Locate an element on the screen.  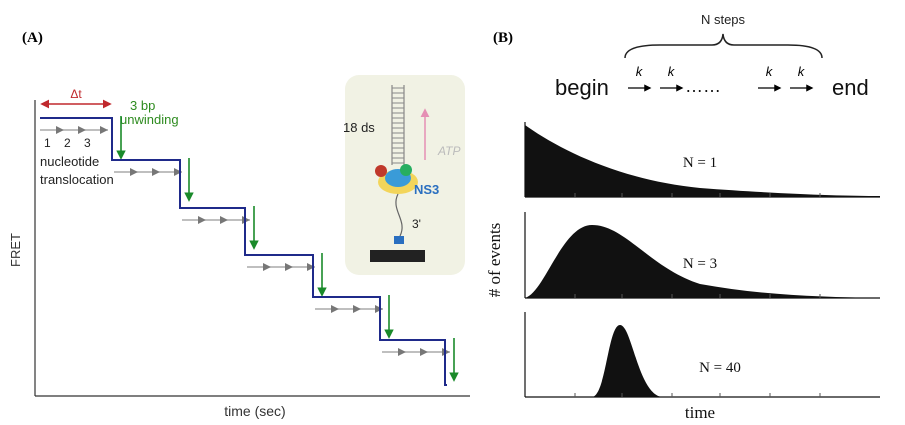
y-axis-label: # of events is located at coordinates (494, 260).